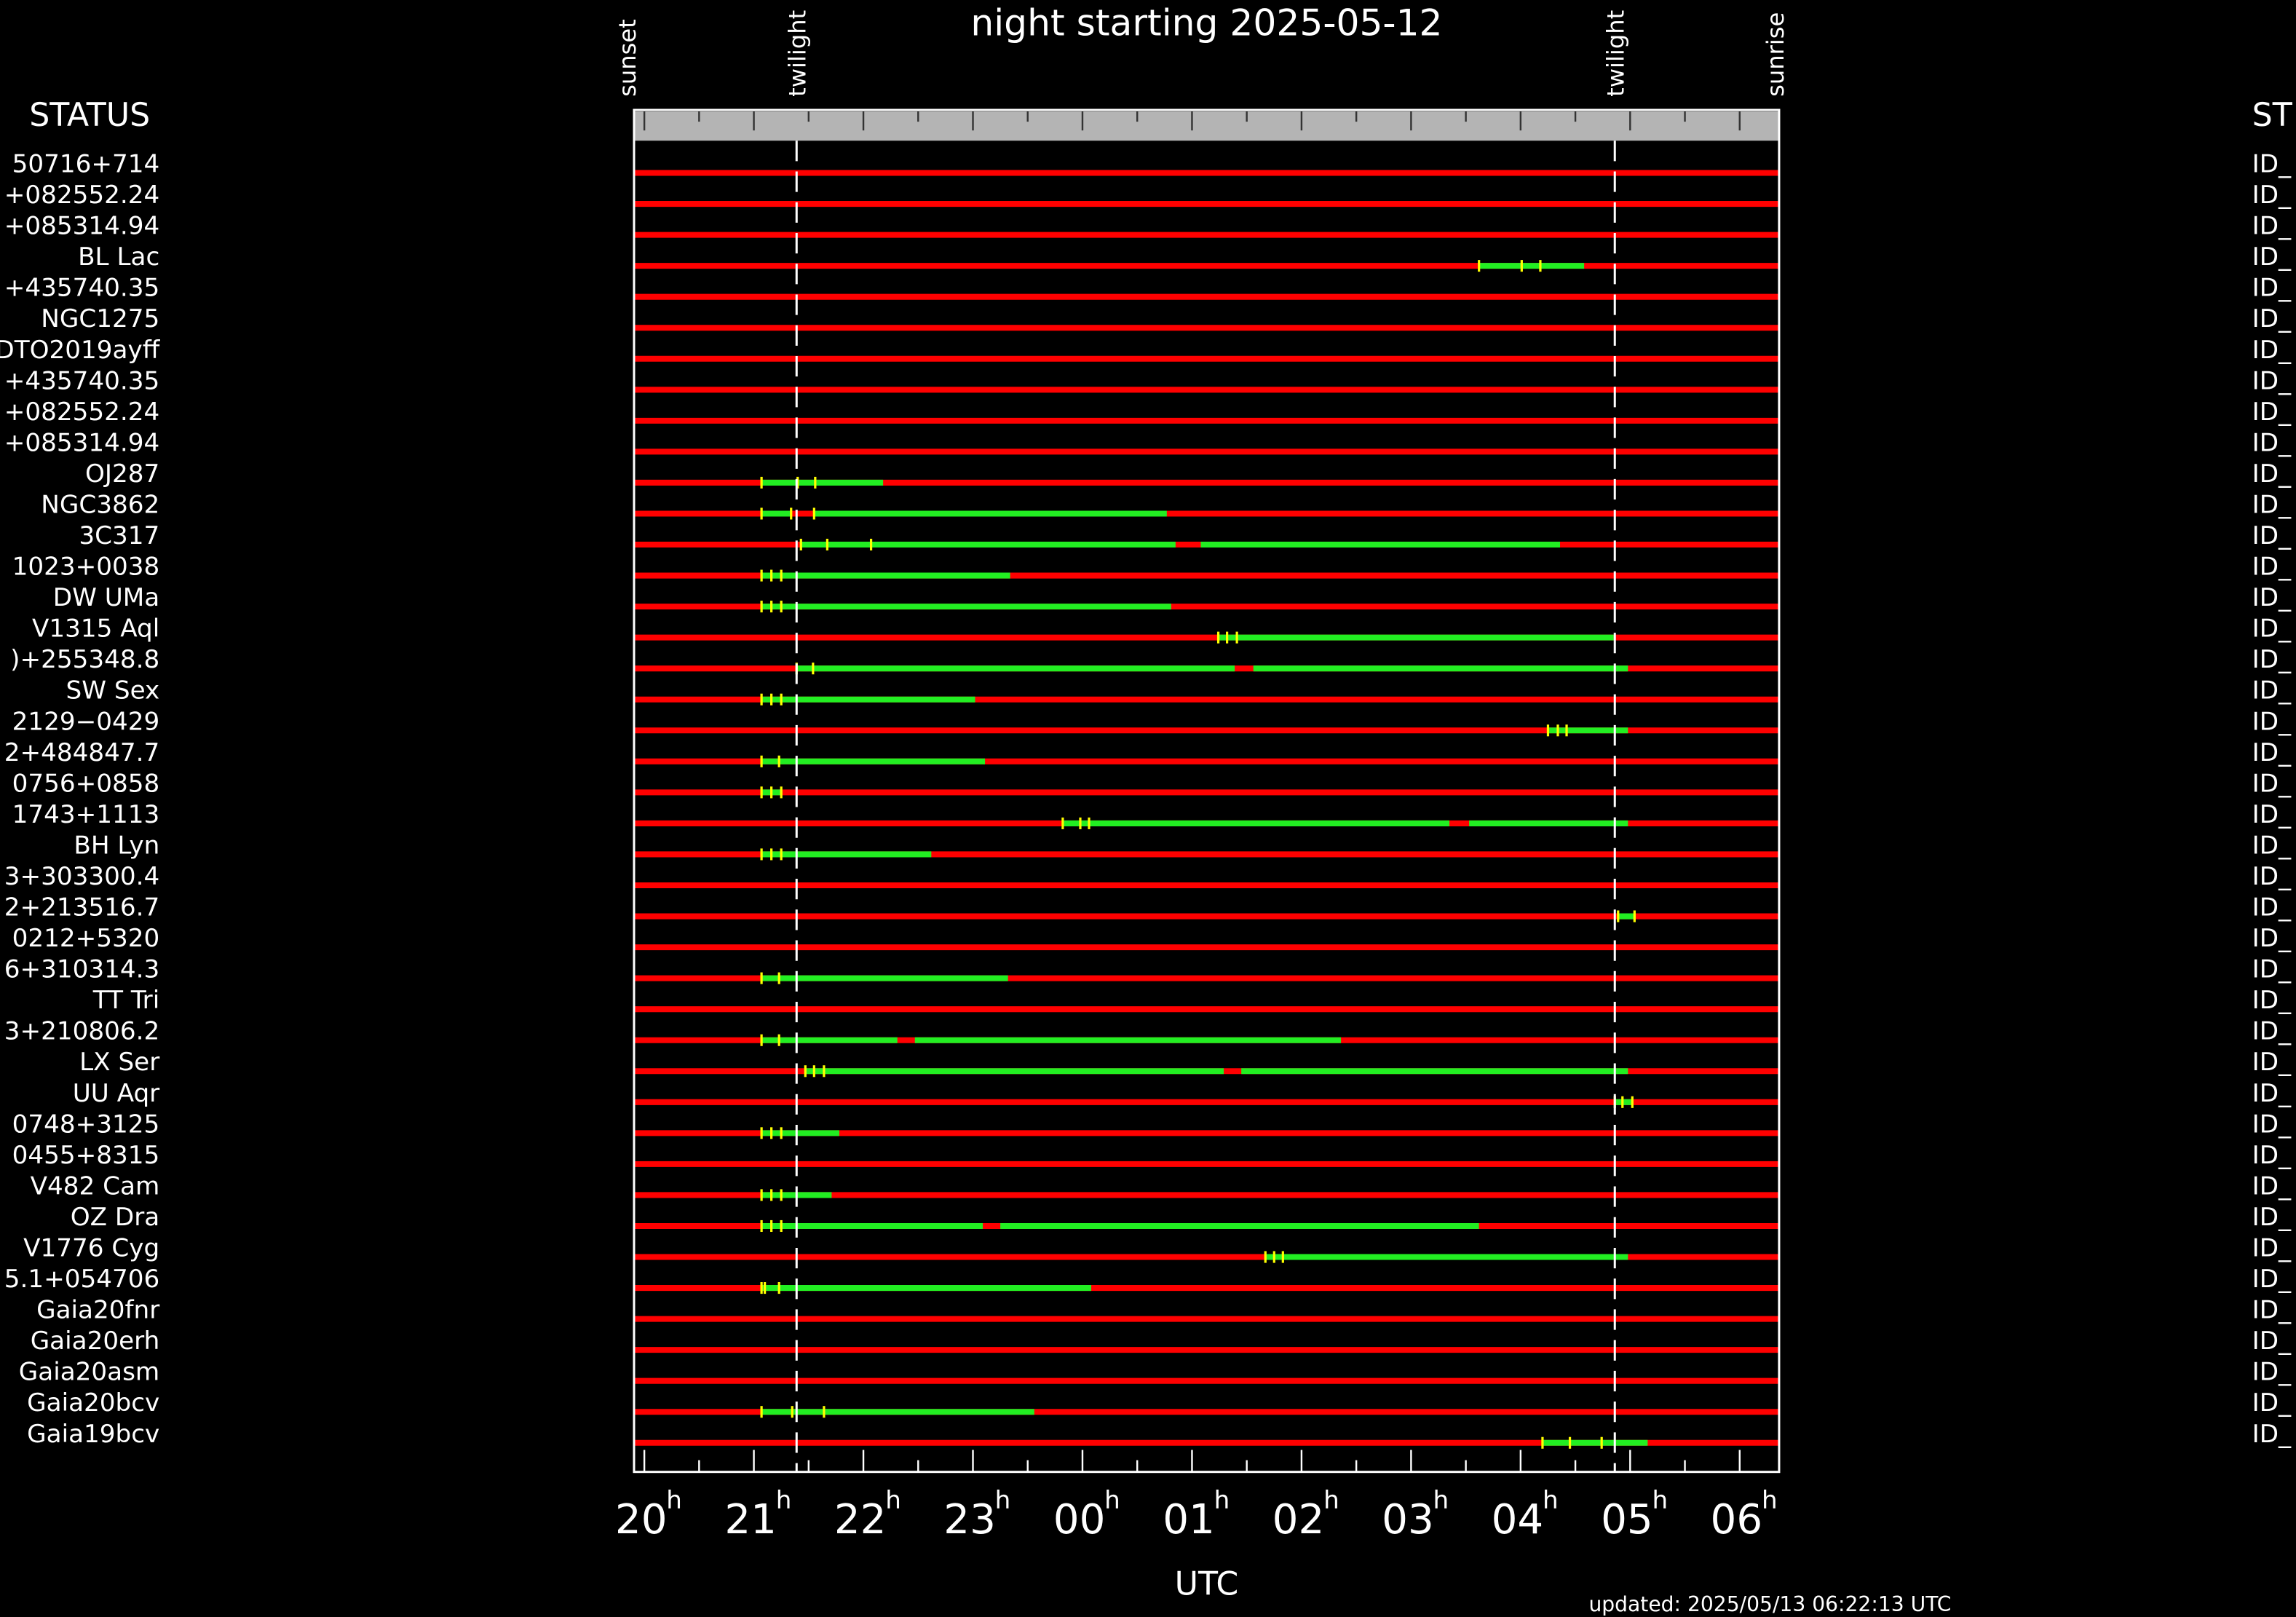 This screenshot has height=1617, width=2296. I want to click on row-label: TT Tri, so click(126, 1001).